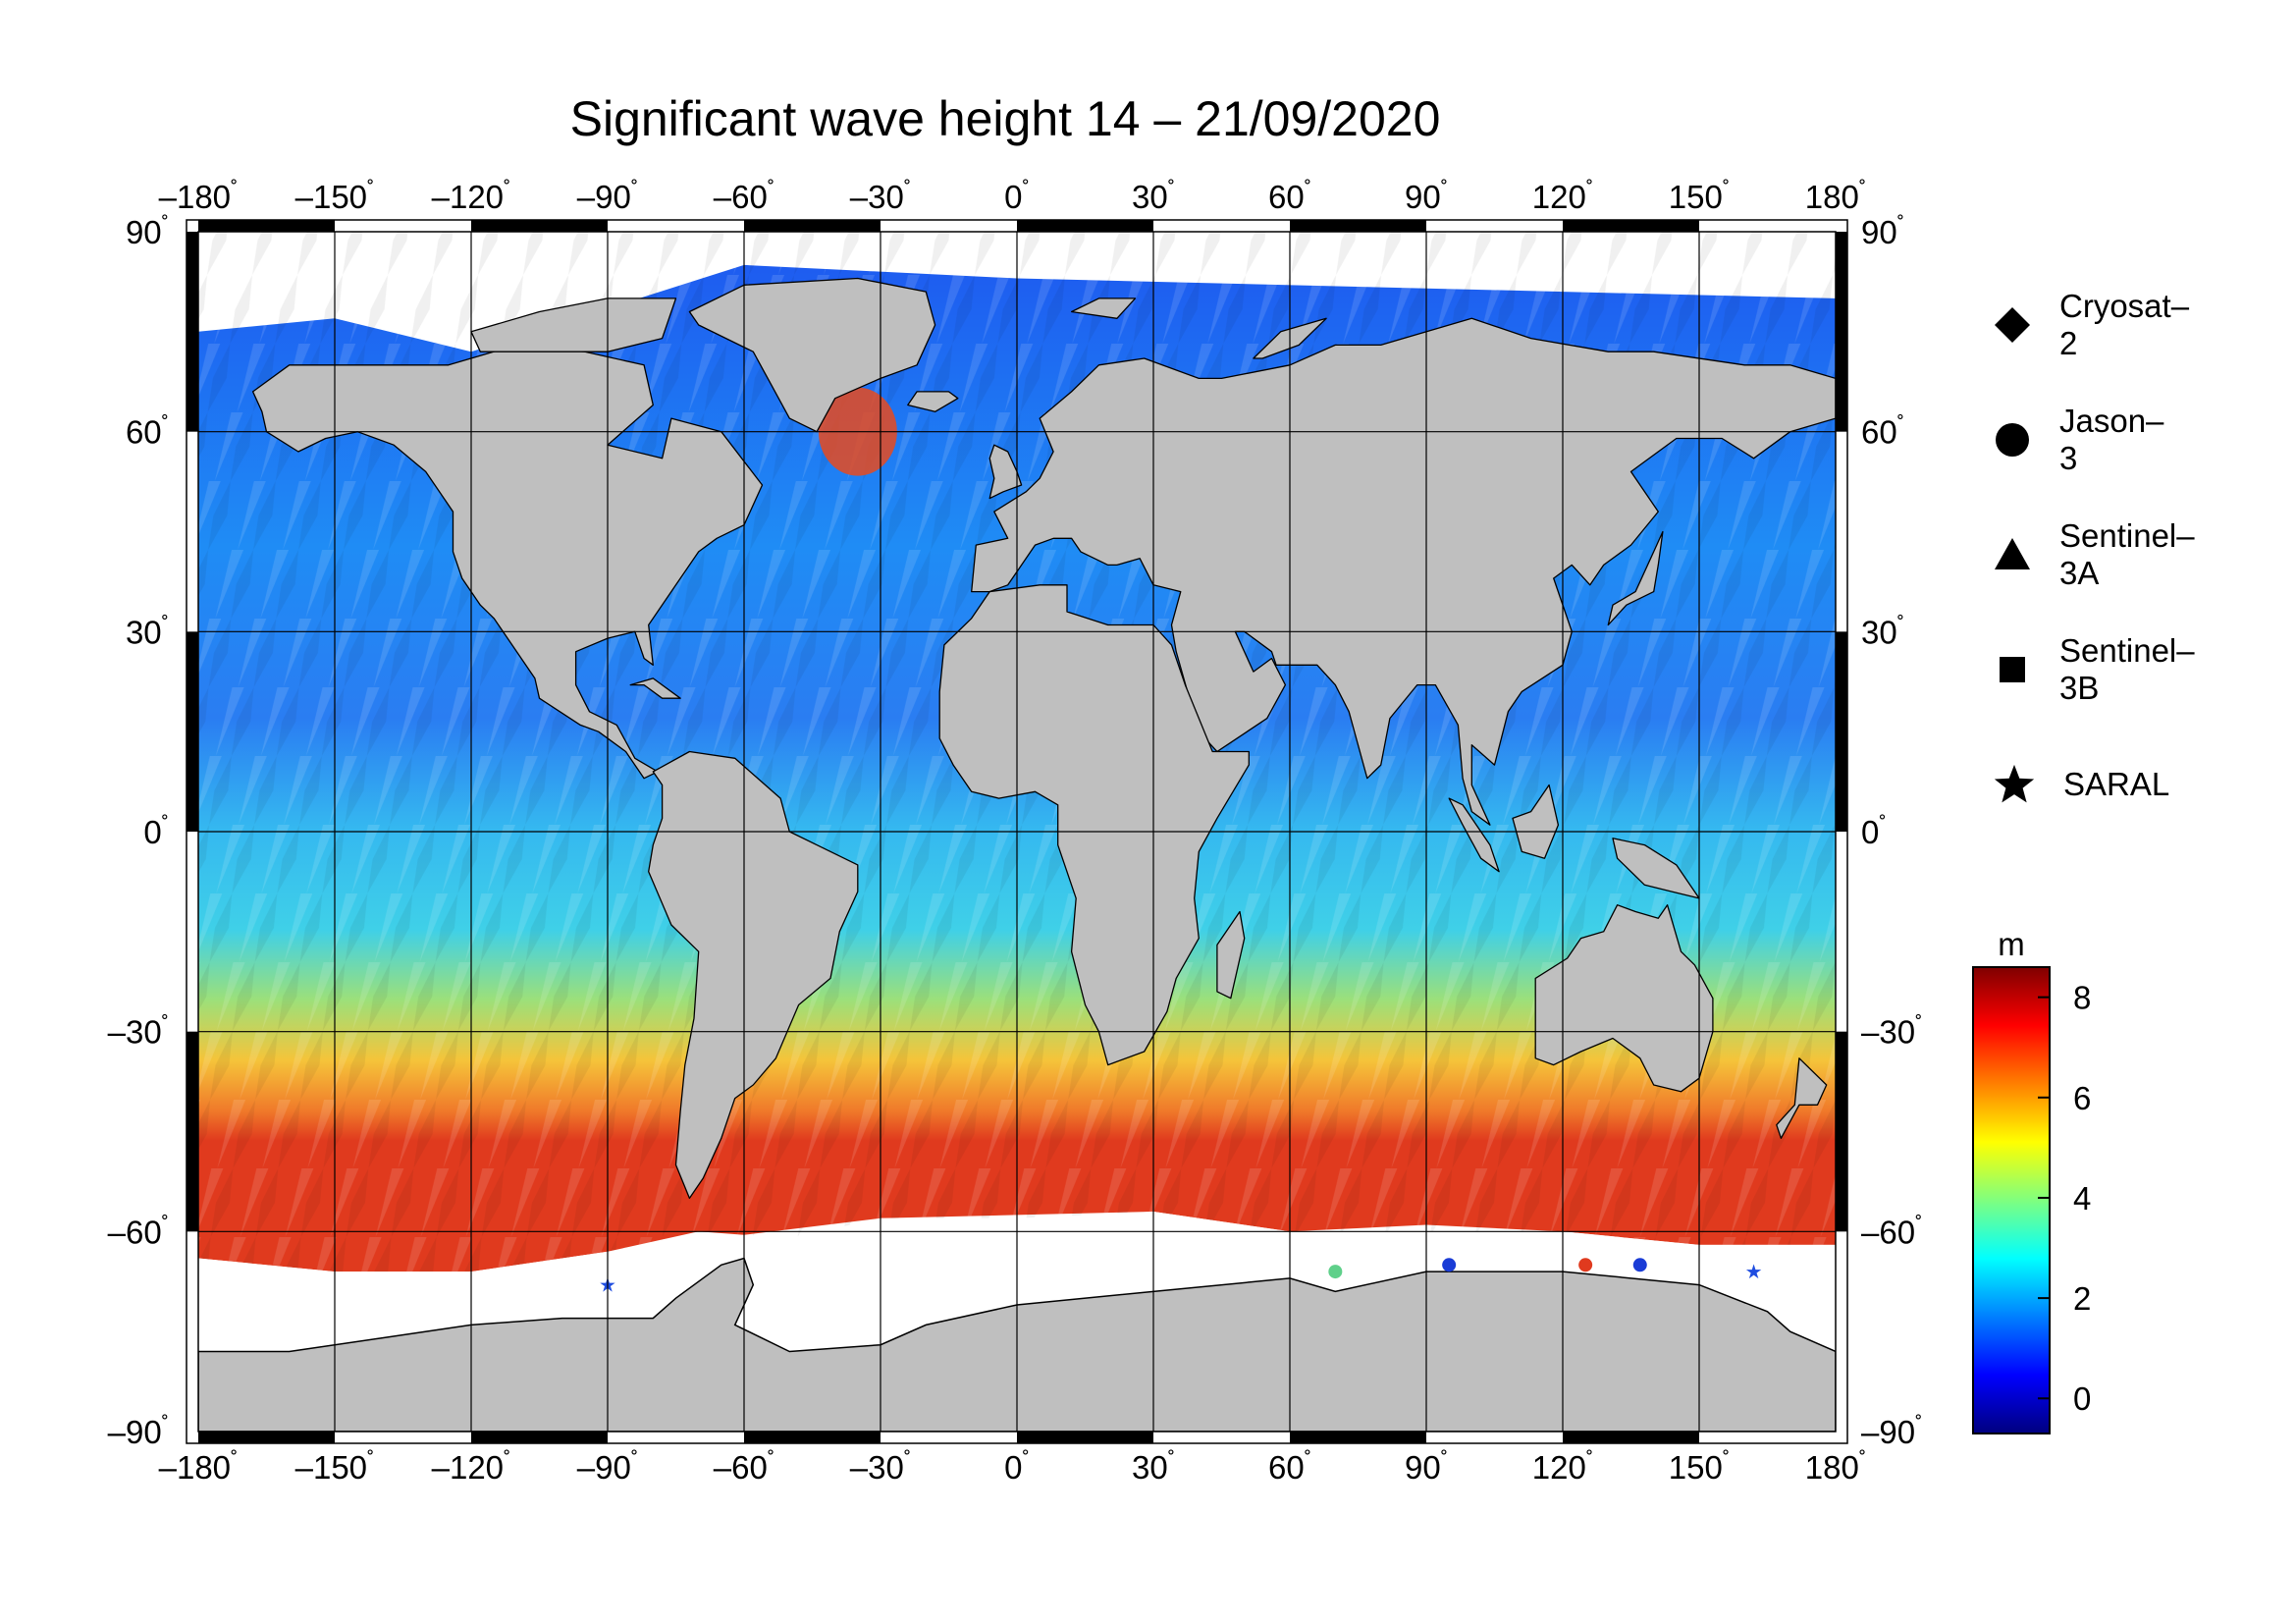  Describe the element at coordinates (1891, 1231) in the screenshot. I see `lat-tick-label-right: –60˚` at that location.